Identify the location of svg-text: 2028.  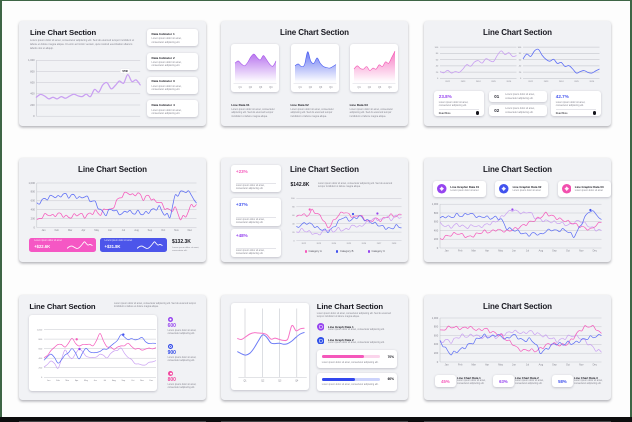
(394, 244).